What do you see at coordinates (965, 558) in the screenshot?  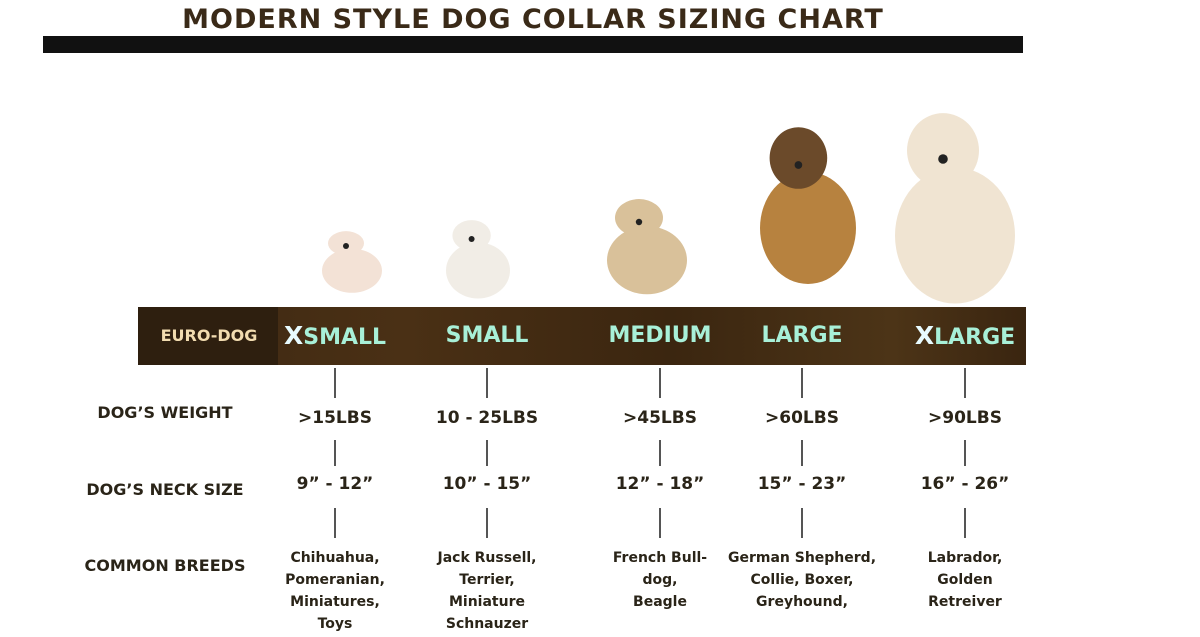 I see `breed-line: Labrador,` at bounding box center [965, 558].